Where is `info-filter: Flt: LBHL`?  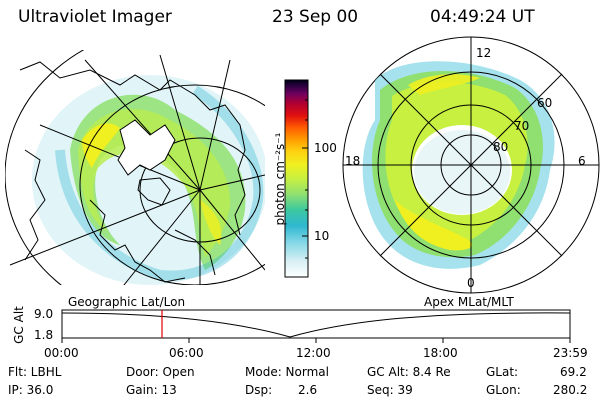 info-filter: Flt: LBHL is located at coordinates (35, 372).